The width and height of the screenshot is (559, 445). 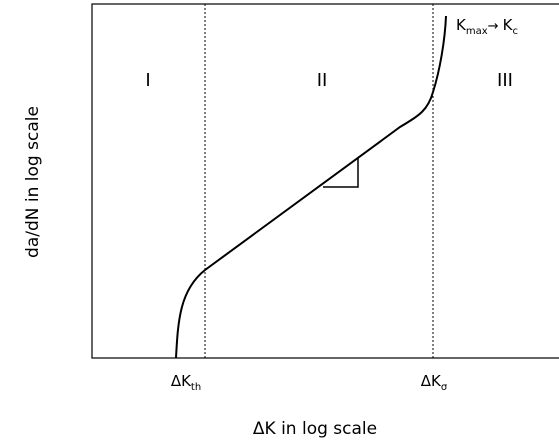 I want to click on y-axis-label: da/dN in log scale, so click(x=33, y=182).